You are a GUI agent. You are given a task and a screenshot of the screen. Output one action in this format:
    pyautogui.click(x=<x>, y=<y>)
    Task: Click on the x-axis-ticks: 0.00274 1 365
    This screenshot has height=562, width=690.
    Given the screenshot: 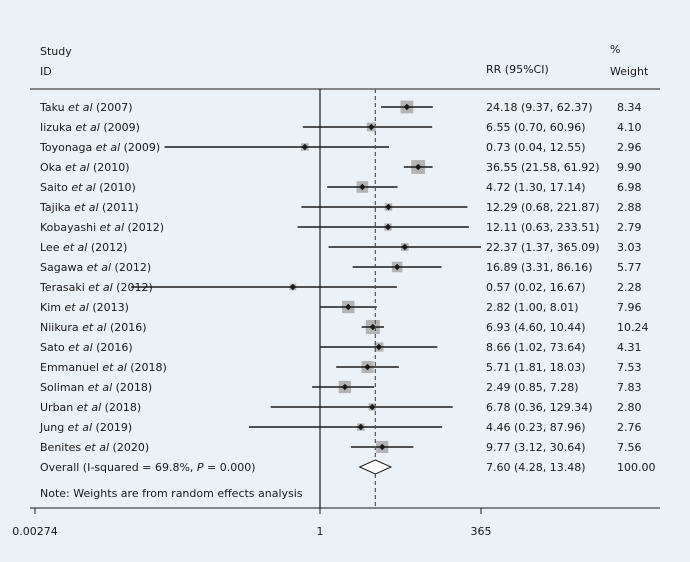 What is the action you would take?
    pyautogui.click(x=252, y=523)
    